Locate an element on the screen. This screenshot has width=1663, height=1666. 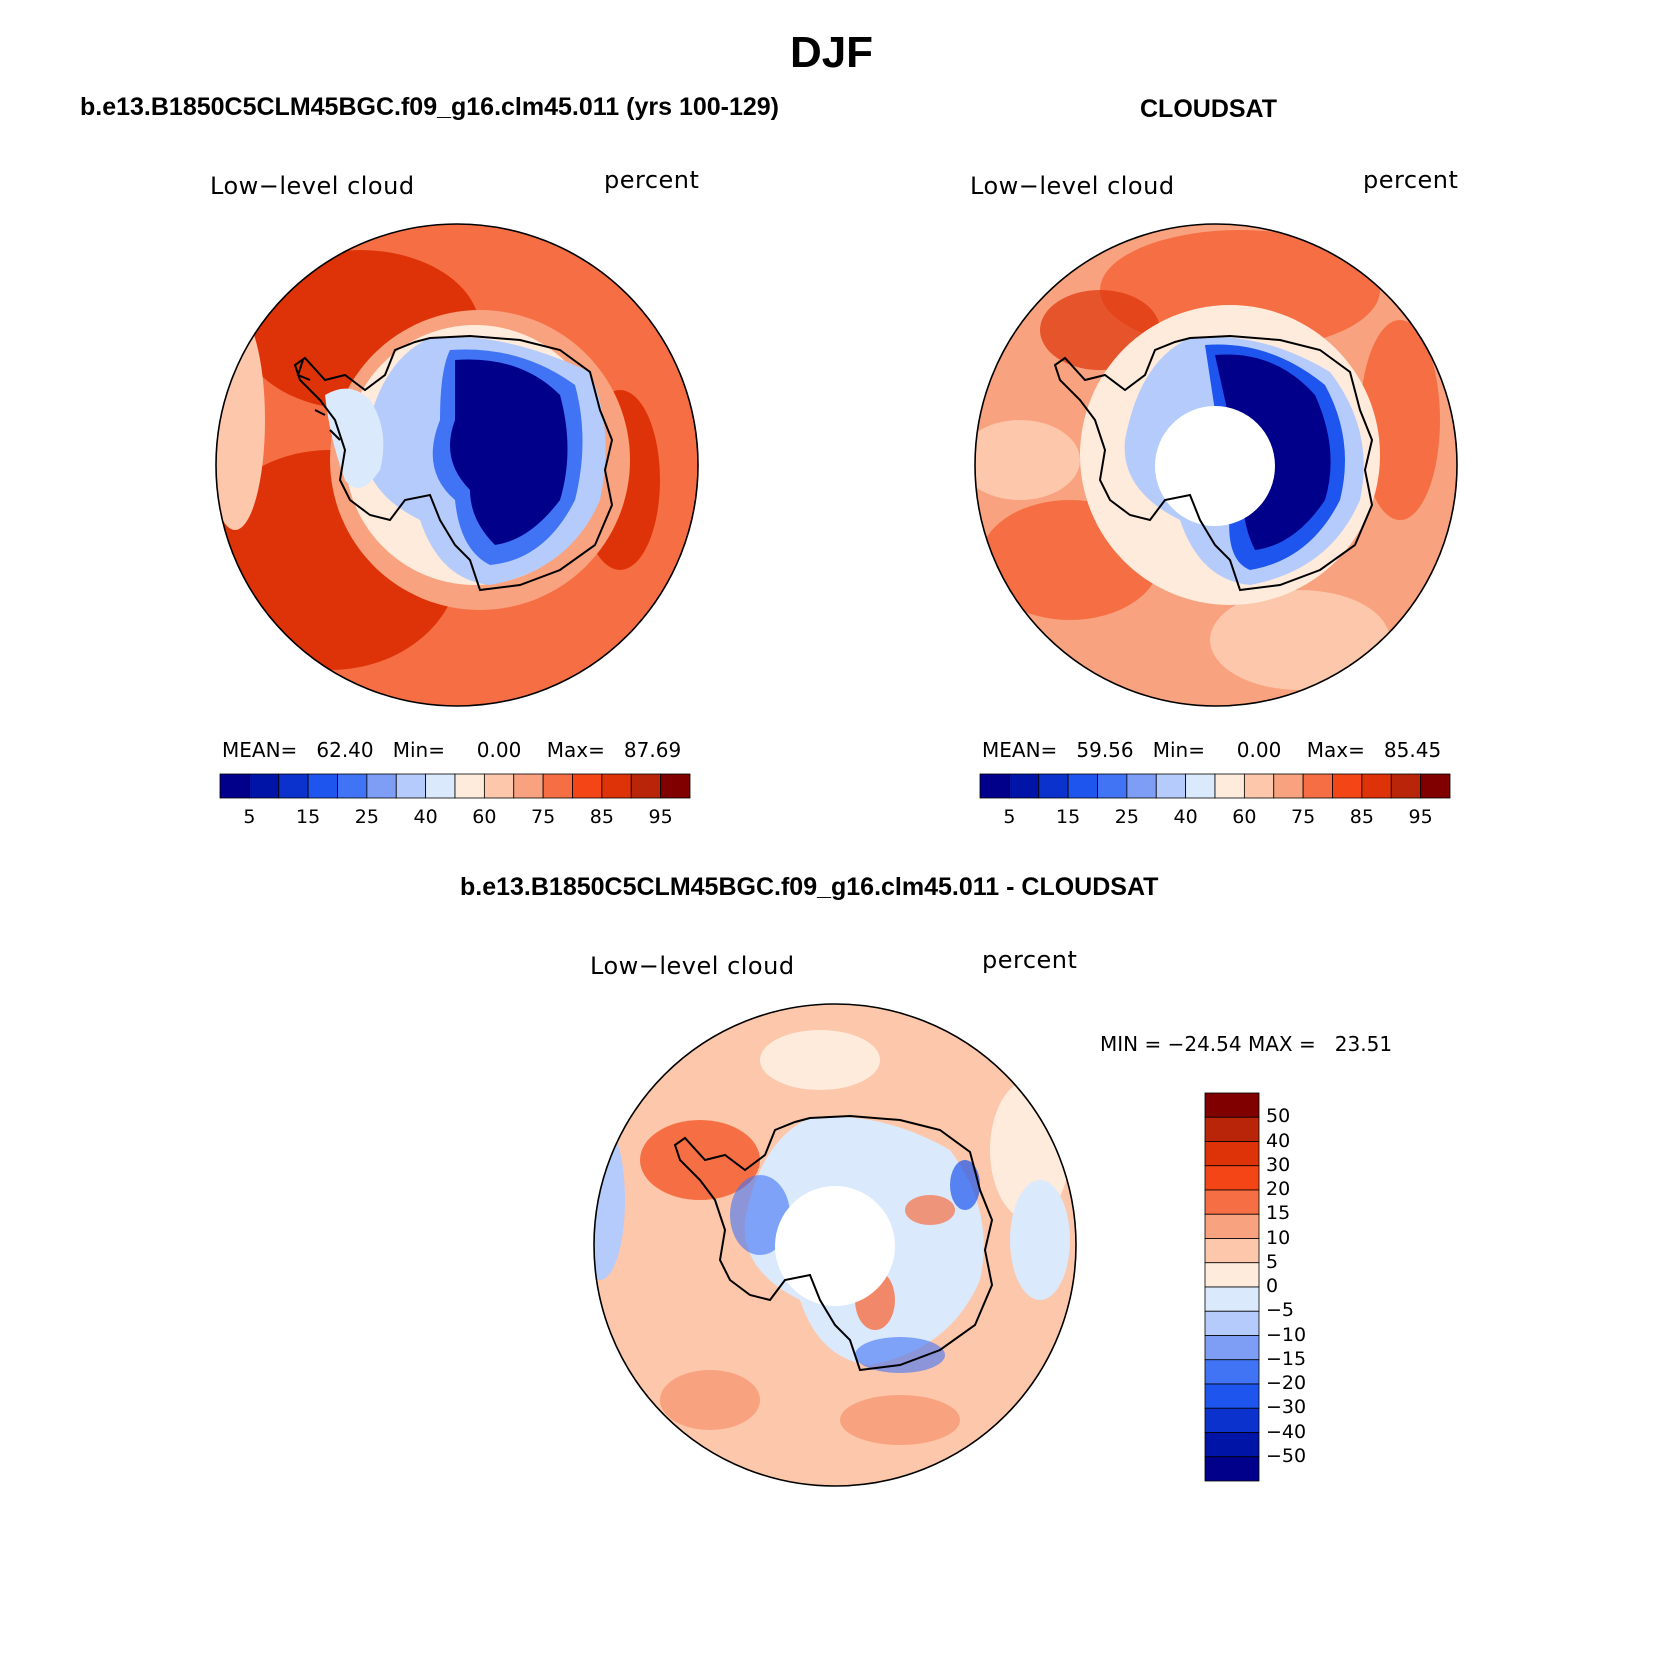
diff-tick: 5 is located at coordinates (1272, 1261).